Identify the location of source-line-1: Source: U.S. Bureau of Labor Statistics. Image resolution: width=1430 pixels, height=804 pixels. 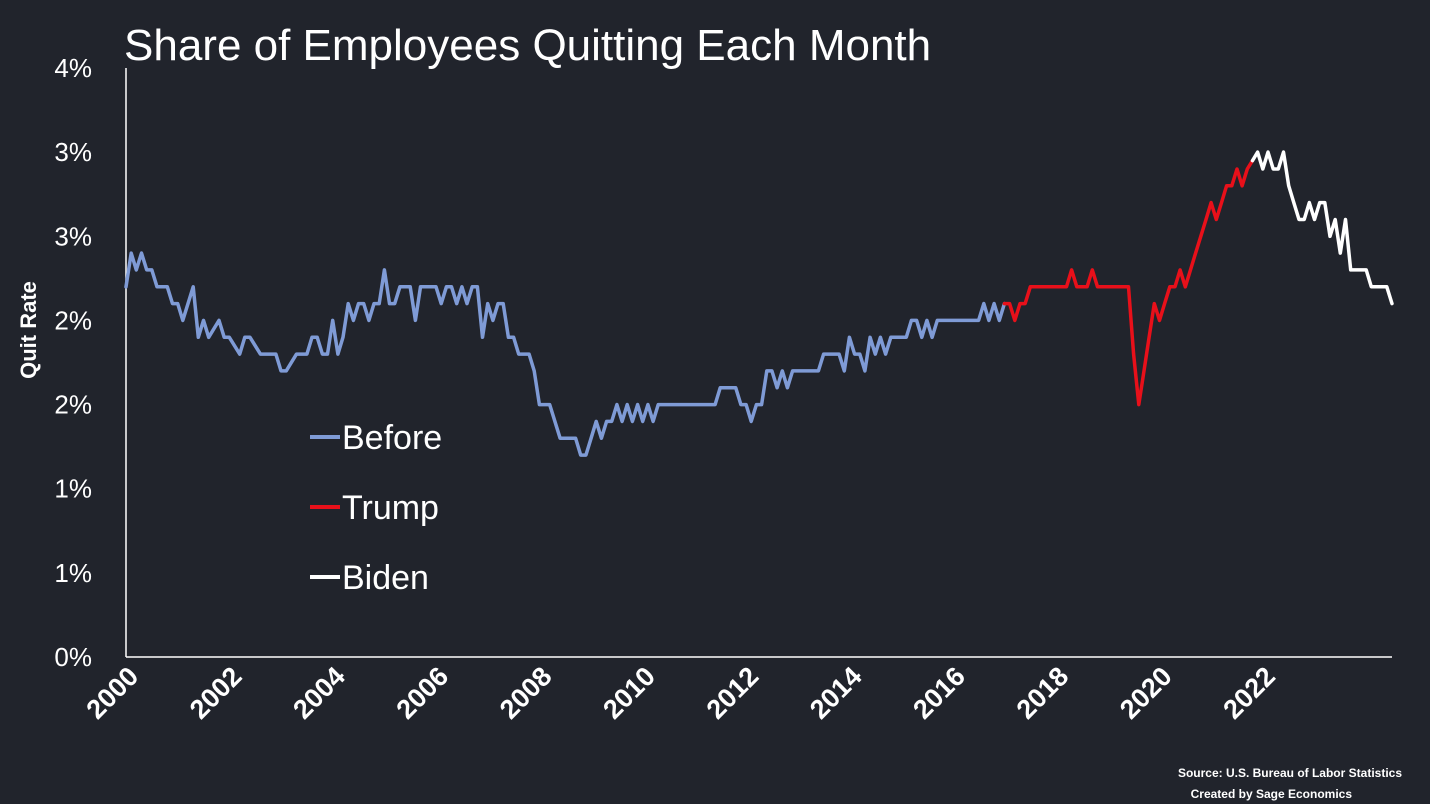
(1290, 773).